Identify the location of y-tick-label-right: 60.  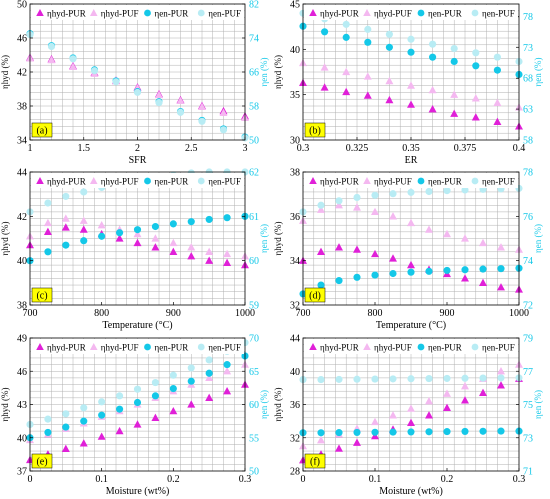
(254, 261).